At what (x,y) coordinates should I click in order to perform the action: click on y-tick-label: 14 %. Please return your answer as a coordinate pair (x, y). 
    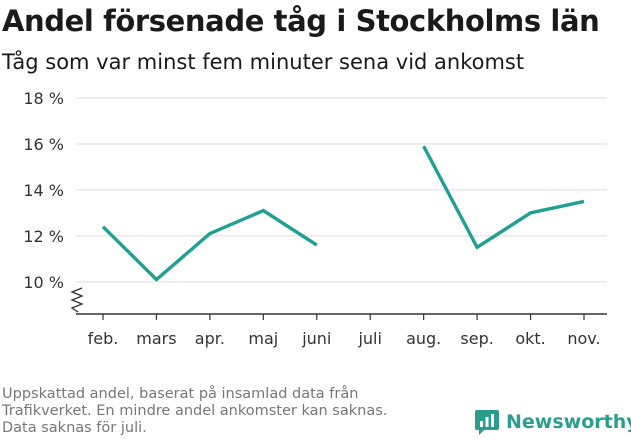
    Looking at the image, I should click on (43, 190).